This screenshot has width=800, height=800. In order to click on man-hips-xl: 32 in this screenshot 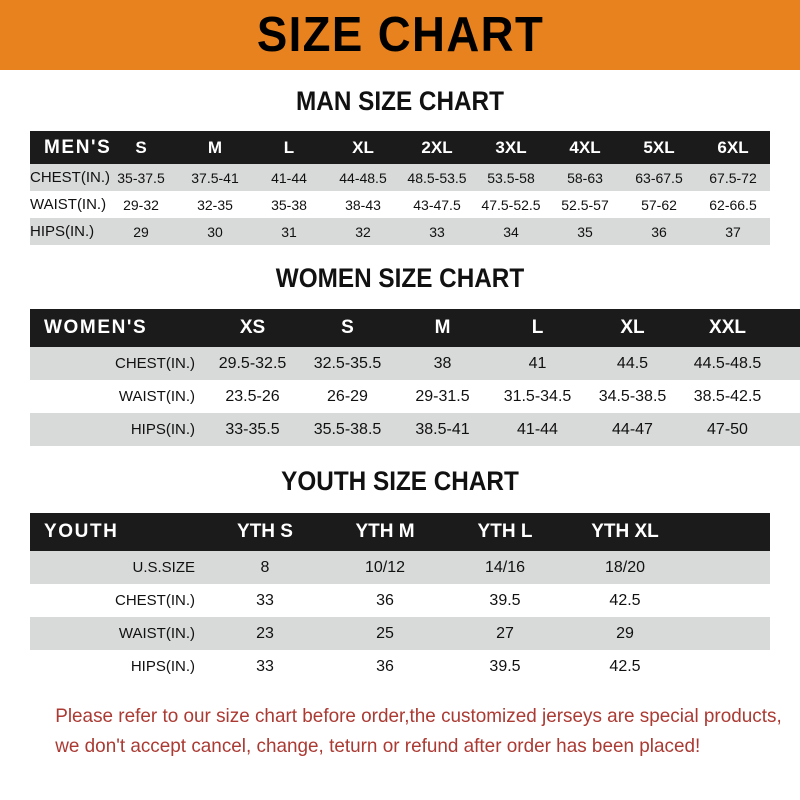, I will do `click(363, 231)`.